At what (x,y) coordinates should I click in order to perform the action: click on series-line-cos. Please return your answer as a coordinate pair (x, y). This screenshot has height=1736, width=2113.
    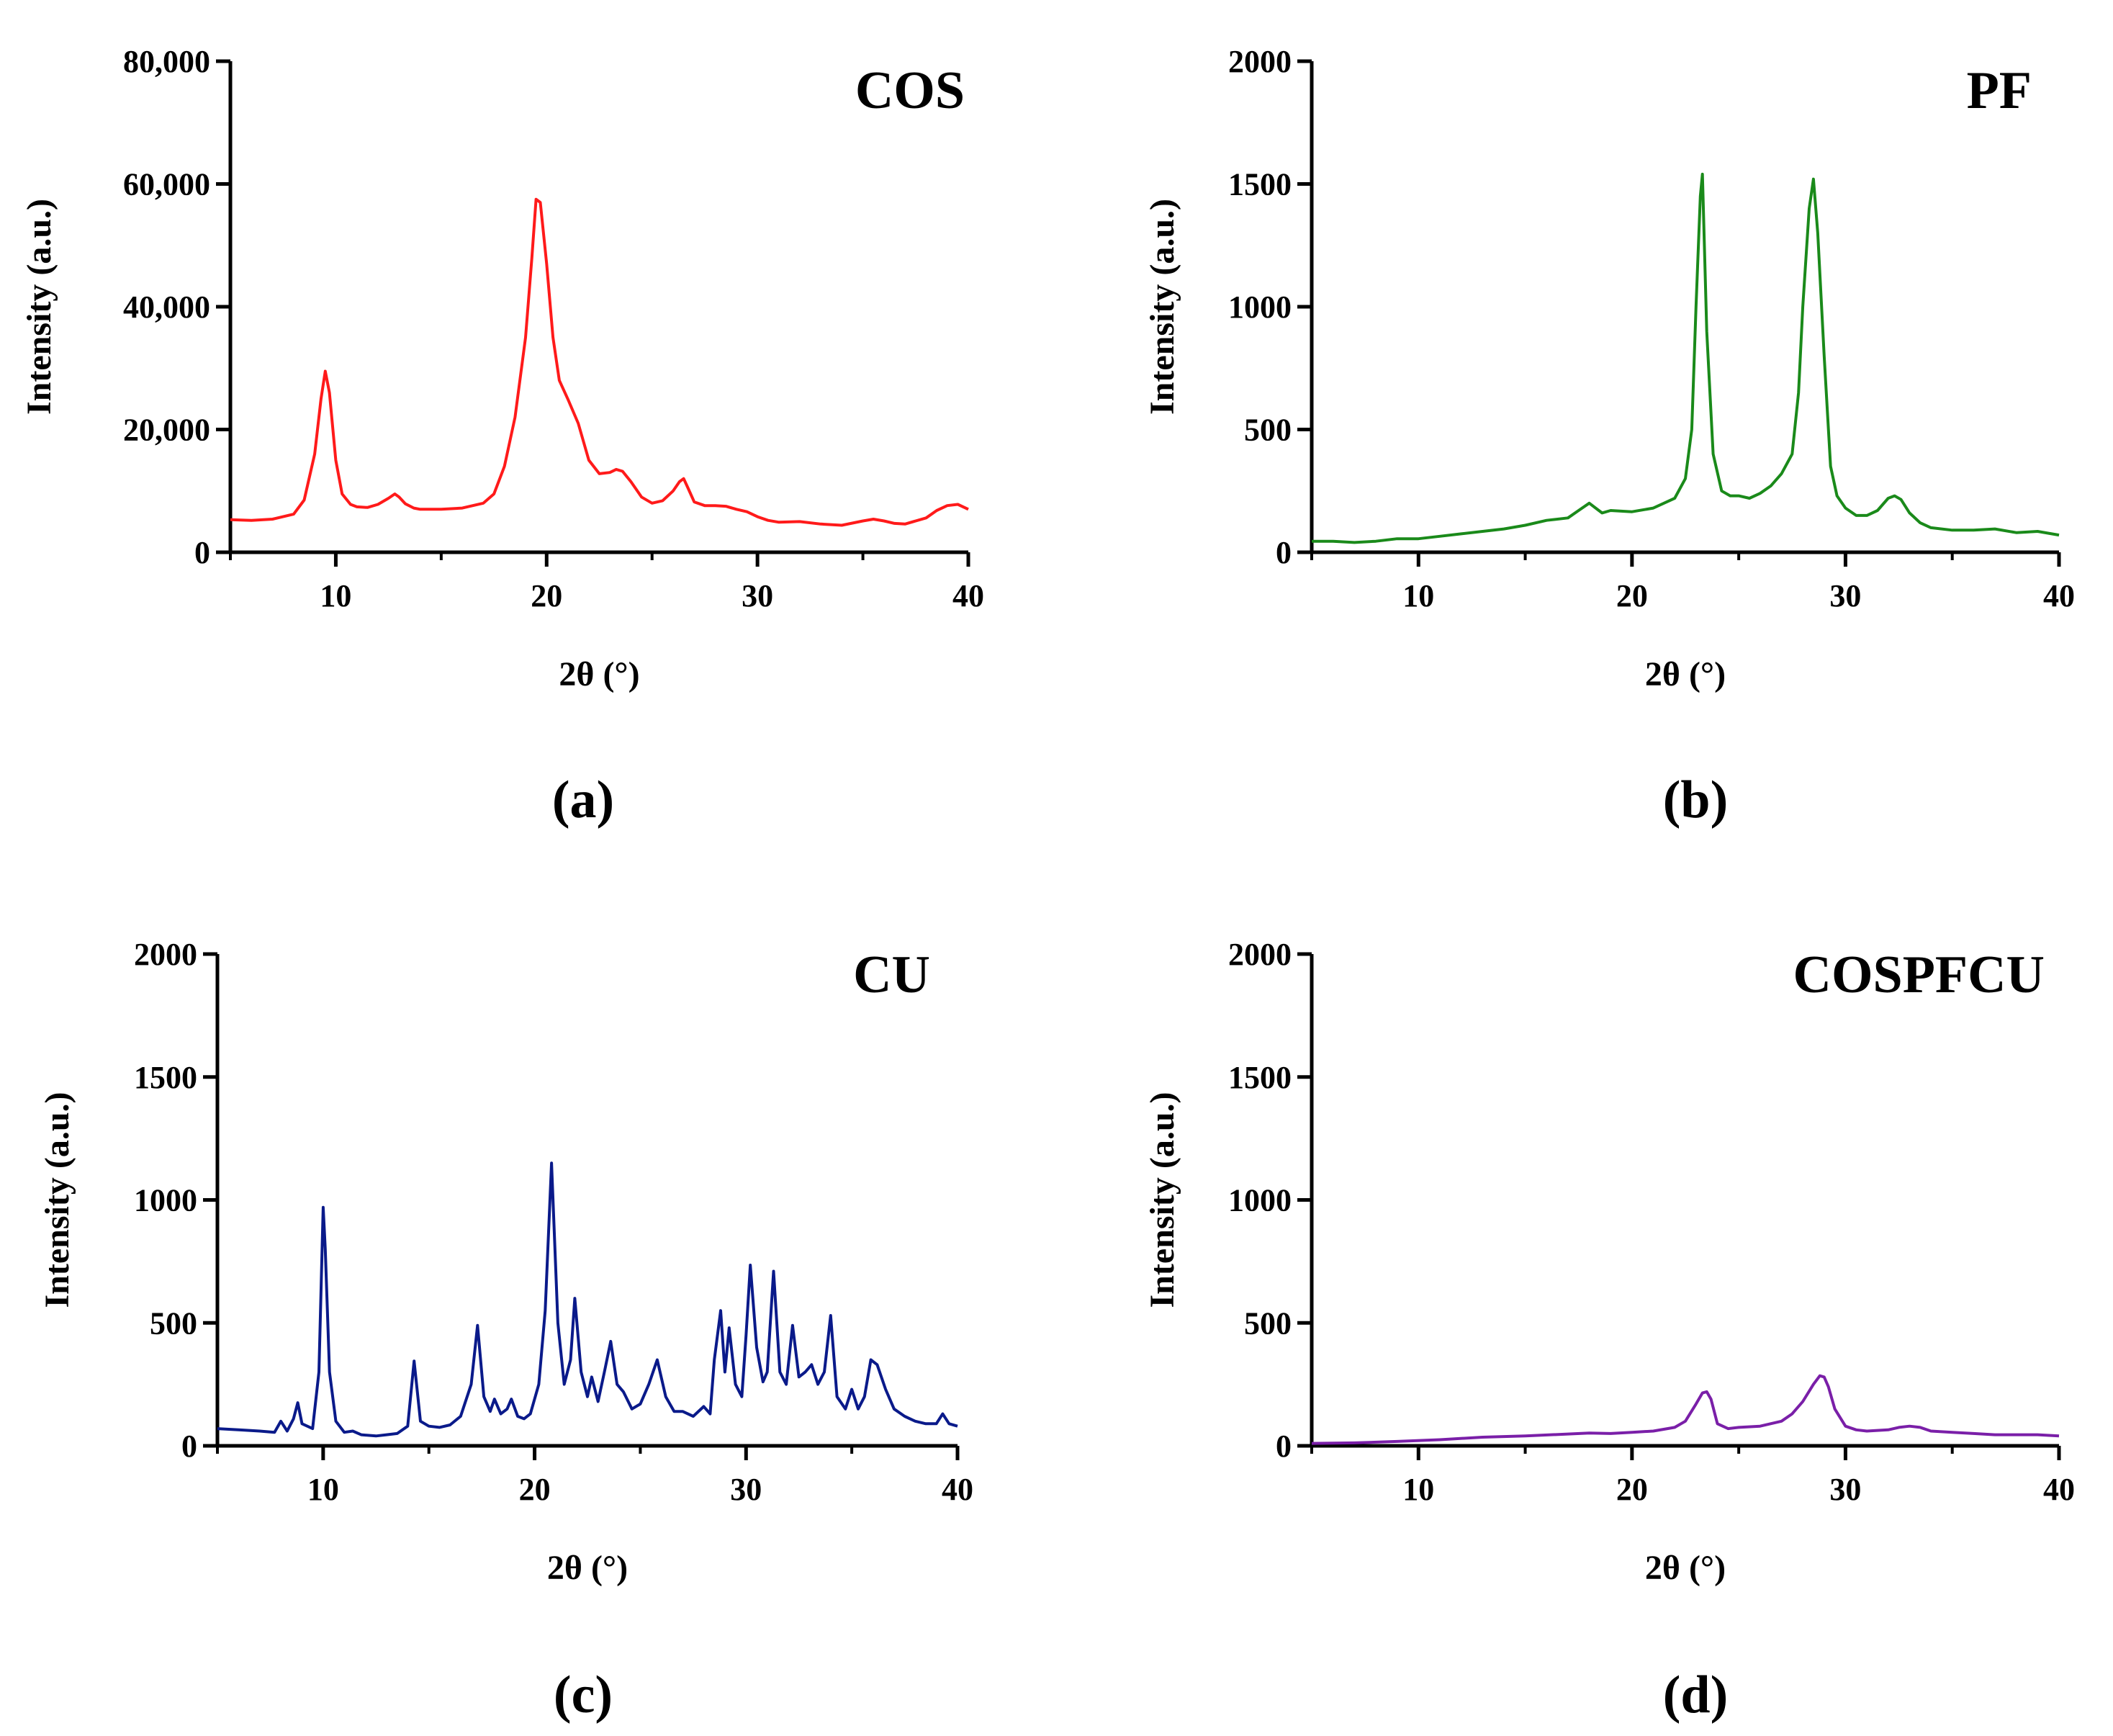
    Looking at the image, I should click on (600, 362).